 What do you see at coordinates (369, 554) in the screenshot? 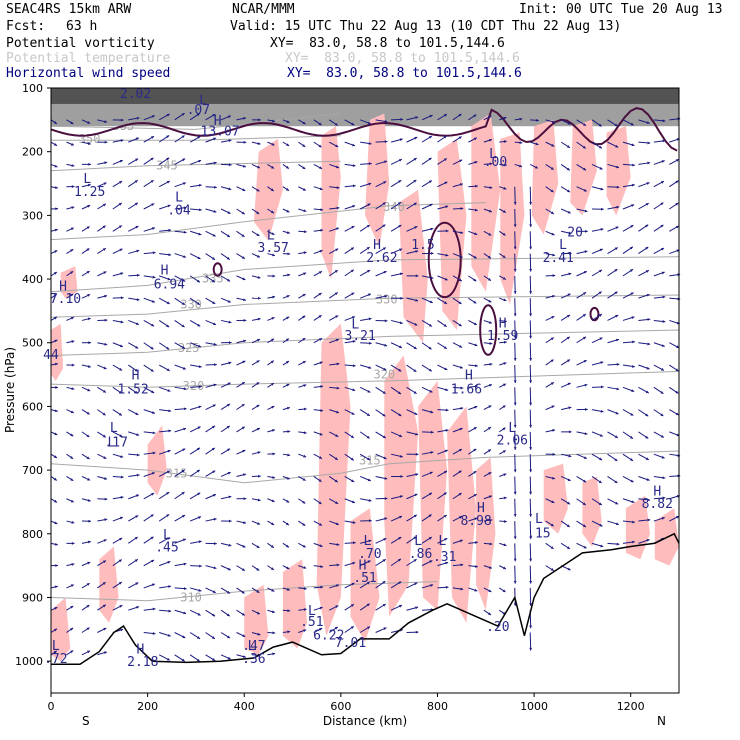
I see `extremum-label: .70` at bounding box center [369, 554].